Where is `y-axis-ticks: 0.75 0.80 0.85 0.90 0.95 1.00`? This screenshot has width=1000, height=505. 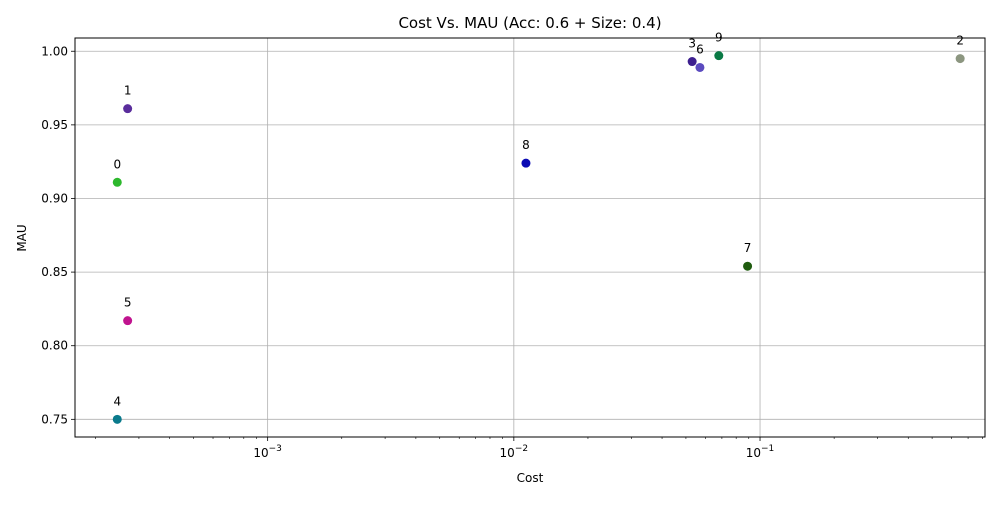 y-axis-ticks: 0.75 0.80 0.85 0.90 0.95 1.00 is located at coordinates (58, 235).